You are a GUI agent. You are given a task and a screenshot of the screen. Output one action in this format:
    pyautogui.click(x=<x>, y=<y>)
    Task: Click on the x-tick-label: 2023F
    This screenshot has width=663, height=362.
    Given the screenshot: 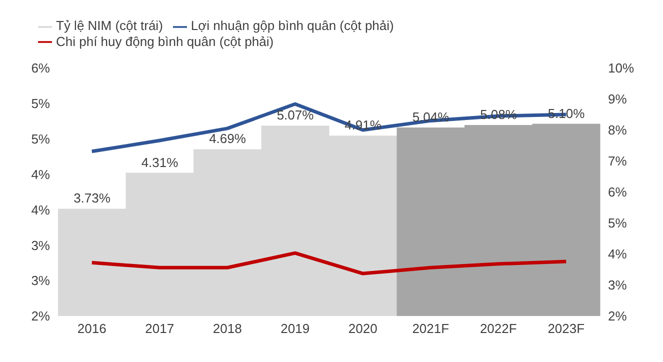 What is the action you would take?
    pyautogui.click(x=566, y=328)
    